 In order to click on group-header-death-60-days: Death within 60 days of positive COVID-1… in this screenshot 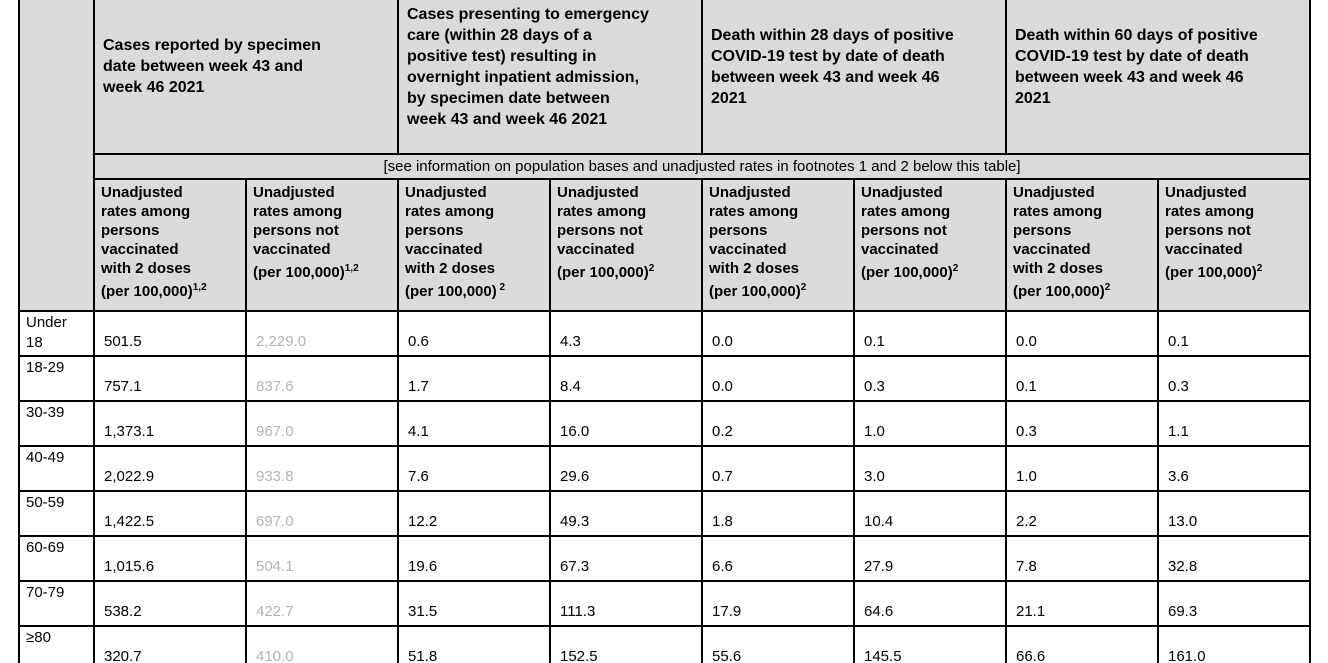, I will do `click(1158, 77)`.